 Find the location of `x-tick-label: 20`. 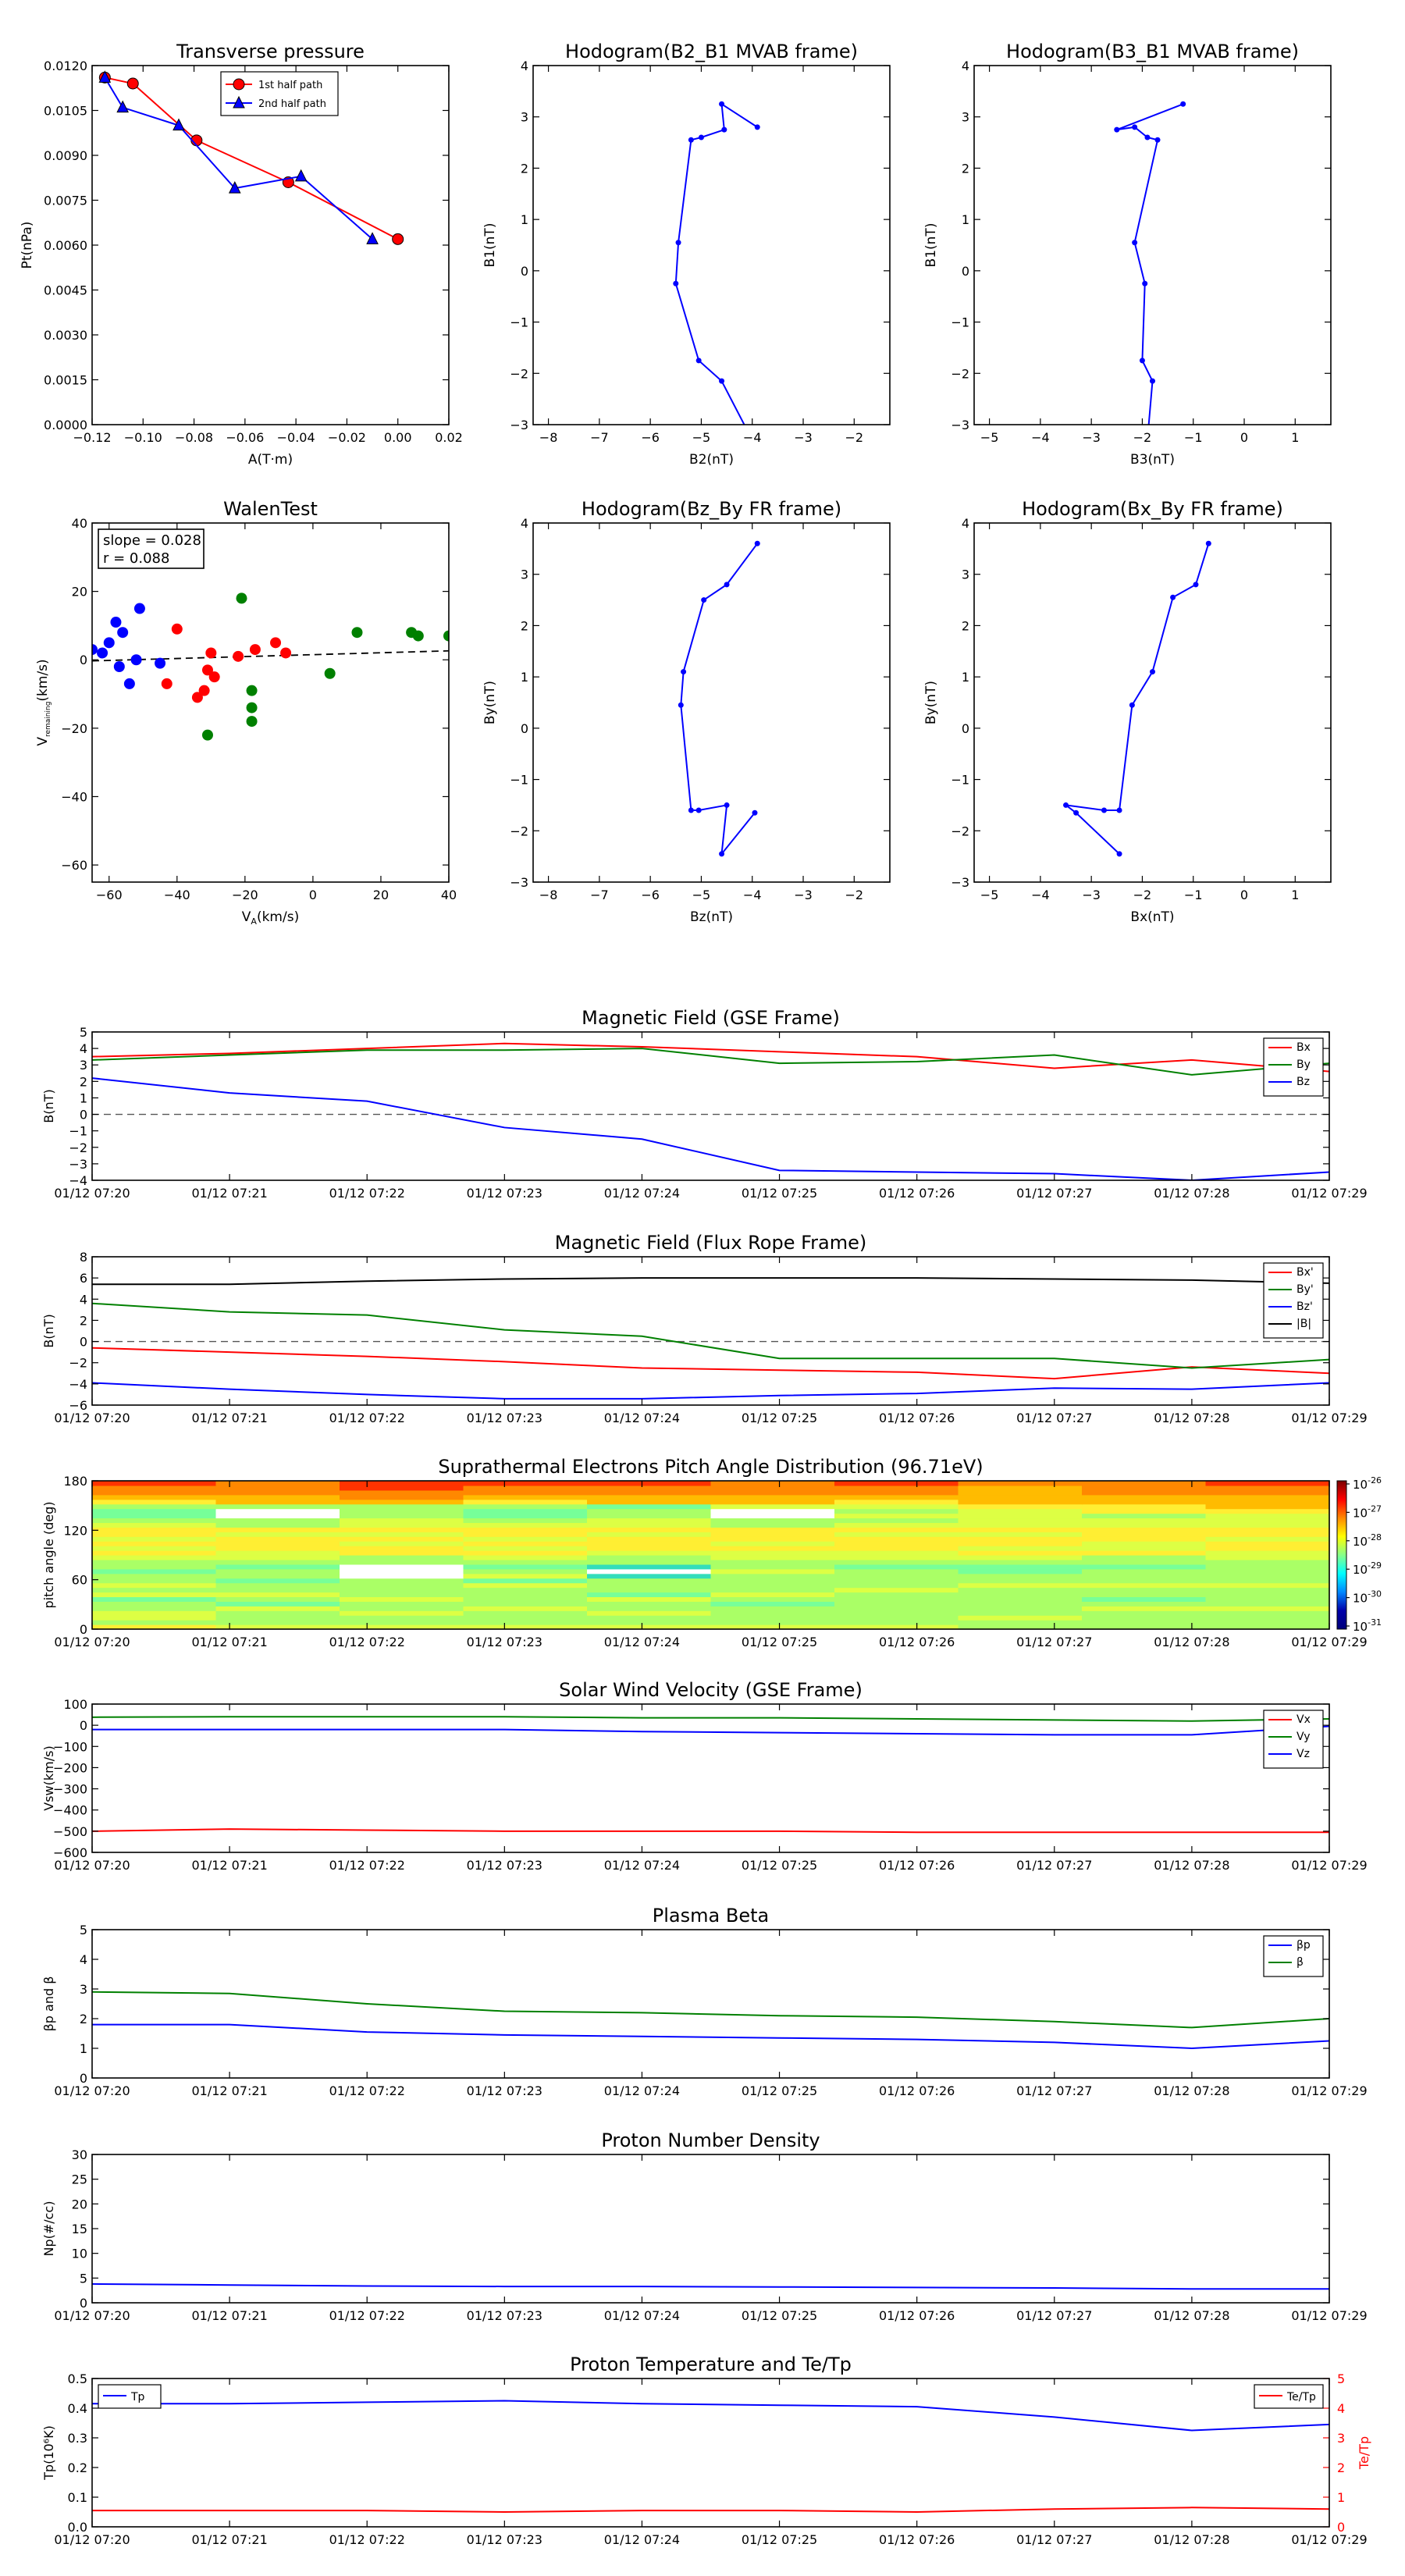

x-tick-label: 20 is located at coordinates (381, 895).